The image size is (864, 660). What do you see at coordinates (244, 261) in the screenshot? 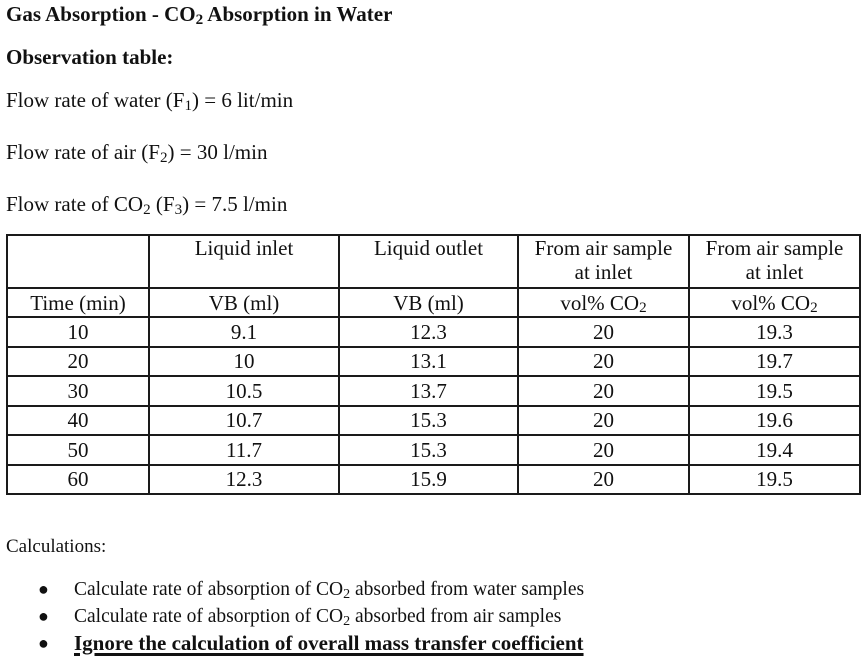
I see `header-cell-liquid-inlet: Liquid inlet` at bounding box center [244, 261].